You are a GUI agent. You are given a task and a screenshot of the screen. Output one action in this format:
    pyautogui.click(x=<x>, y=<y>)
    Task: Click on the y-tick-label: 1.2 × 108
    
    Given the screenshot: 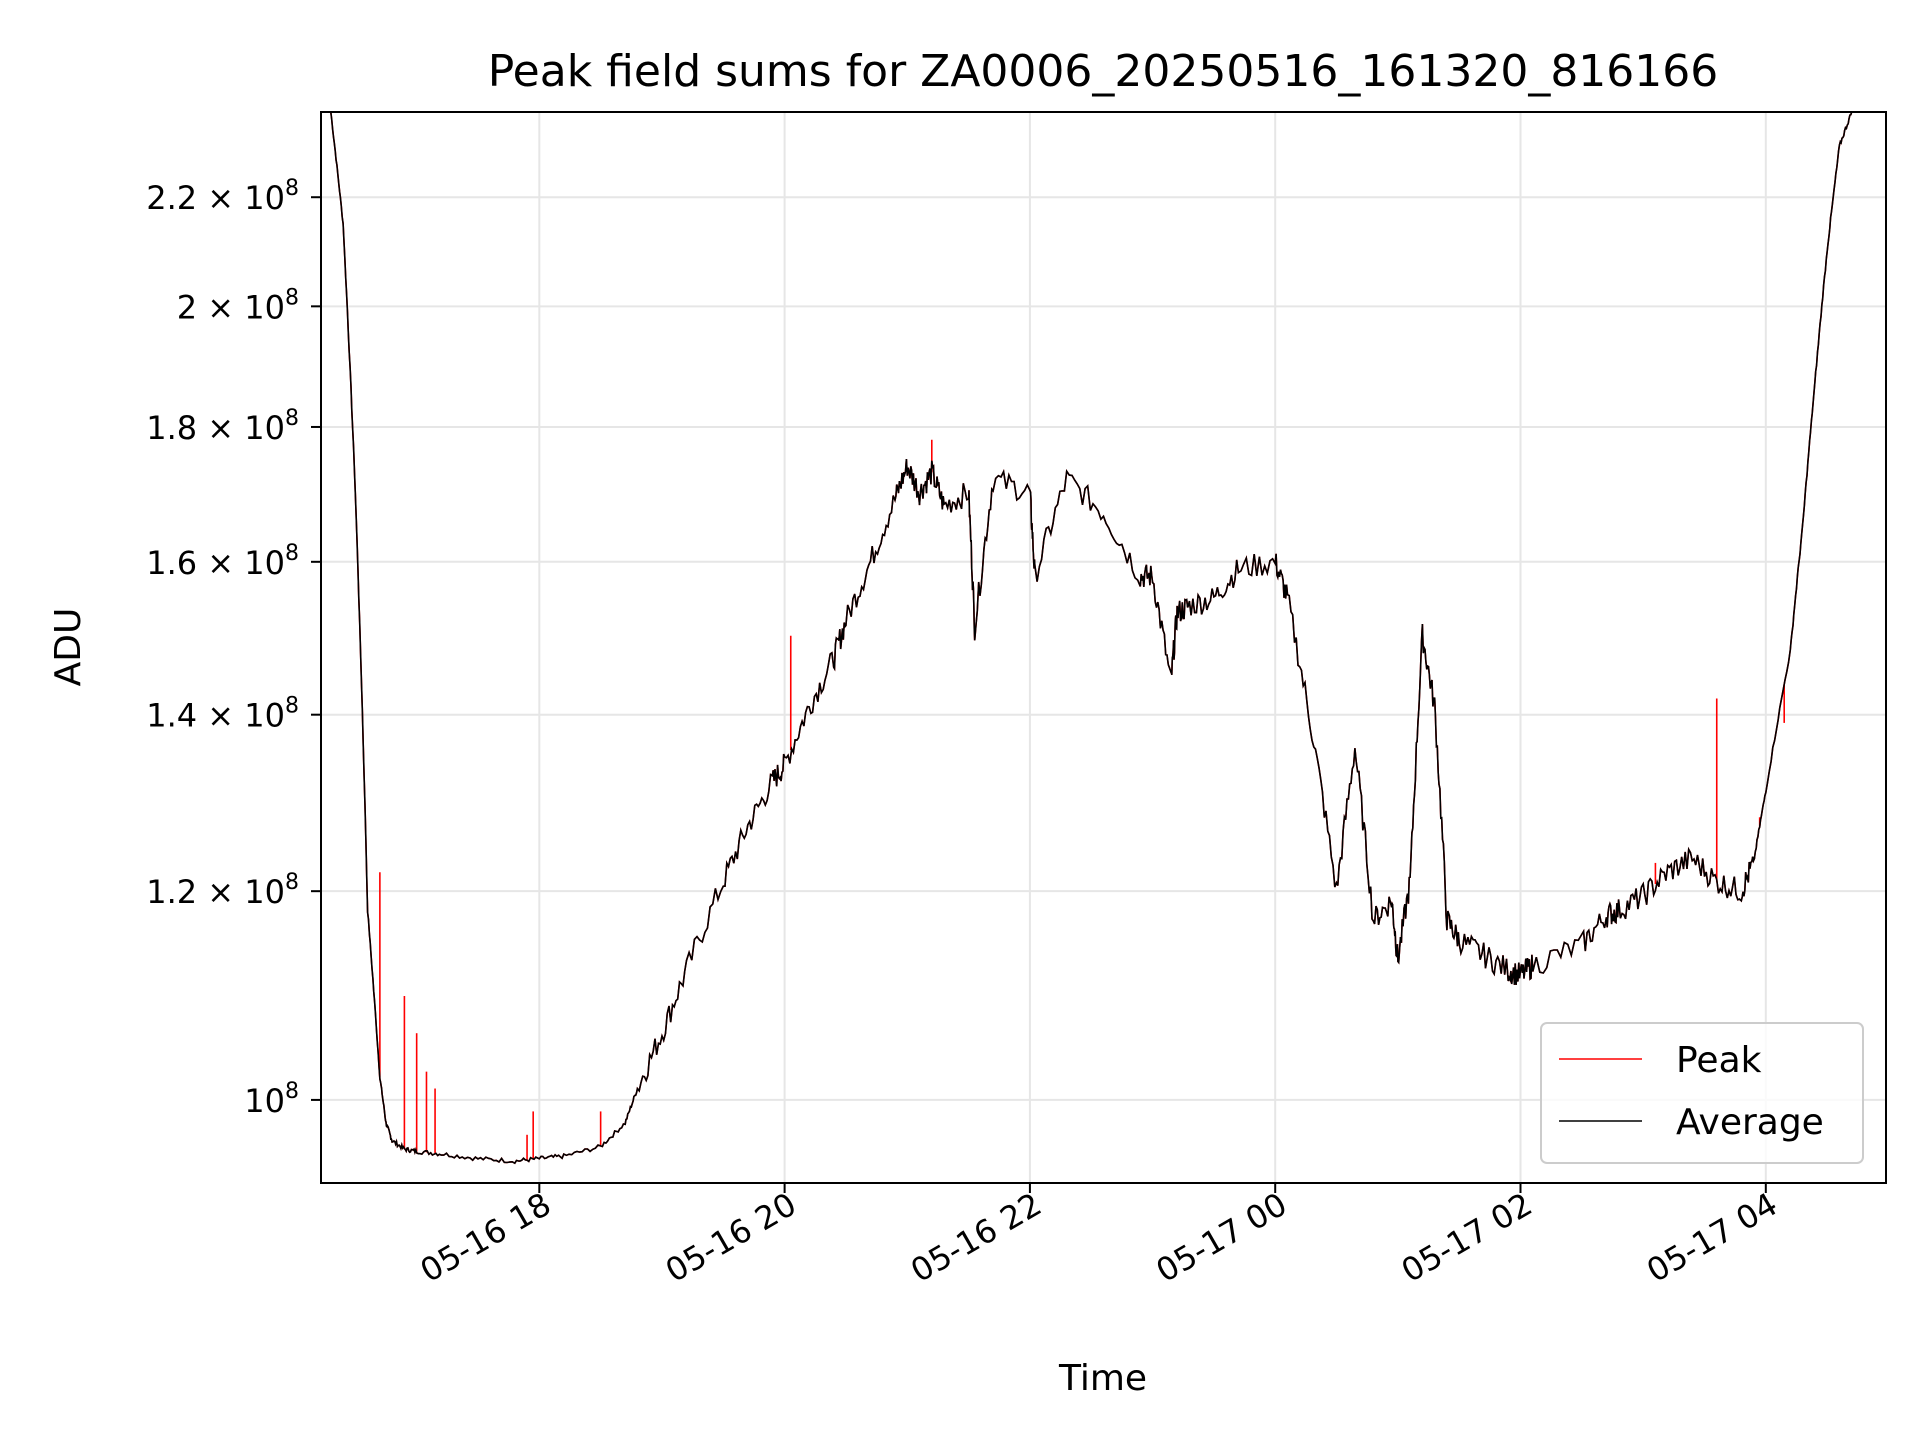 What is the action you would take?
    pyautogui.click(x=222, y=890)
    